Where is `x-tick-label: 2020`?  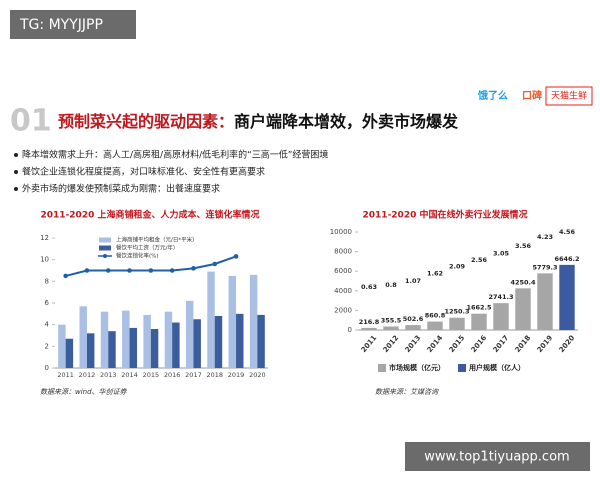 x-tick-label: 2020 is located at coordinates (257, 375).